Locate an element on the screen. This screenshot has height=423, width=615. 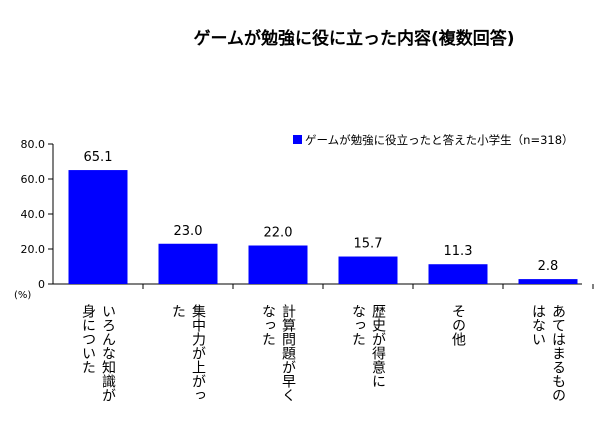
category-label: 集中力が上がっ is located at coordinates (198, 352).